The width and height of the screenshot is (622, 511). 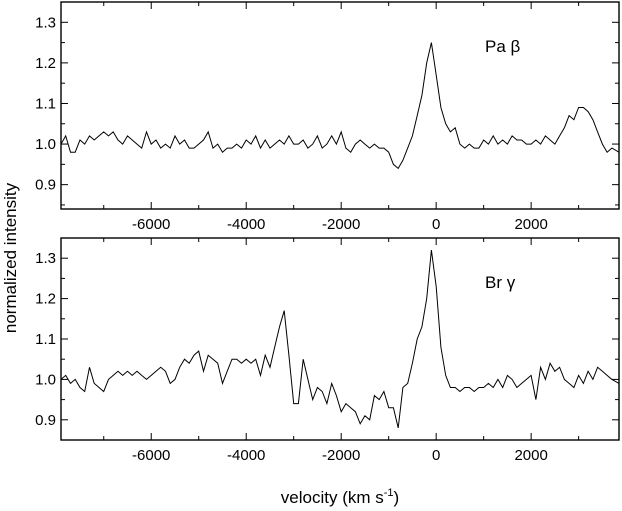 What do you see at coordinates (151, 455) in the screenshot?
I see `br-gamma-x-tick-label: -6000` at bounding box center [151, 455].